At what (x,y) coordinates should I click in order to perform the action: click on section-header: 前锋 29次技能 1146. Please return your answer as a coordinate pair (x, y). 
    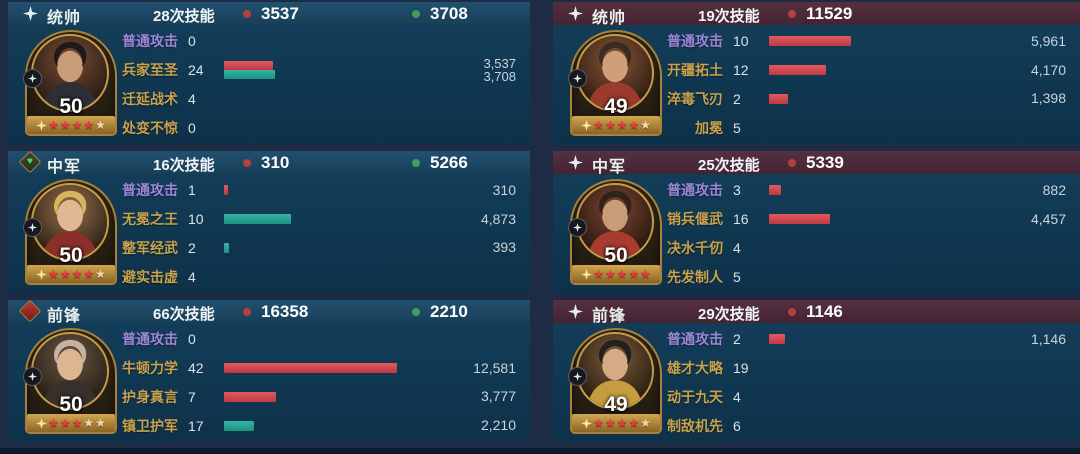
    Looking at the image, I should click on (816, 312).